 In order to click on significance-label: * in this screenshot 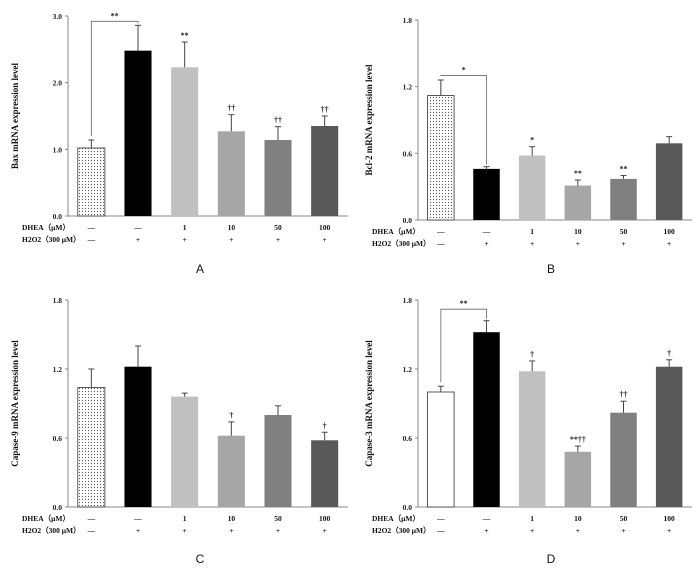, I will do `click(532, 140)`.